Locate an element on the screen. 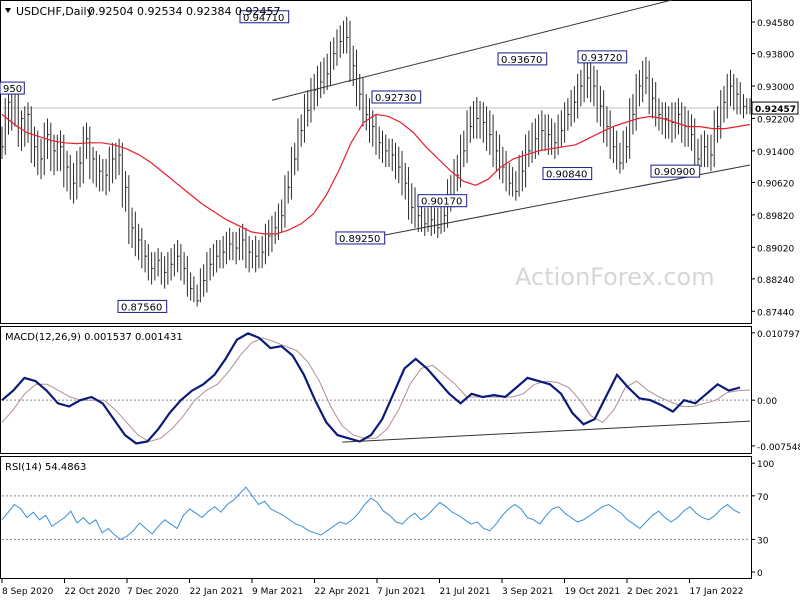  rsi-tick-label: 100 is located at coordinates (765, 465).